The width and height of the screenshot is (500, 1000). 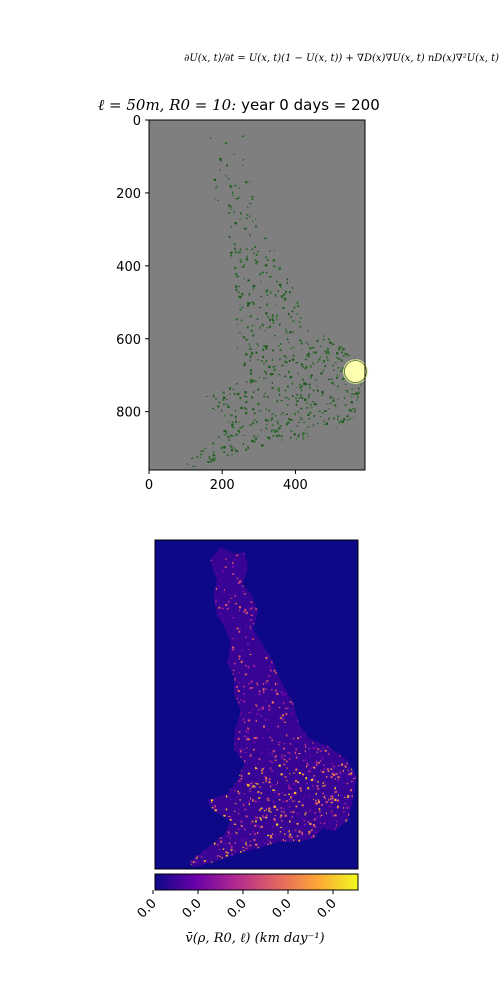 What do you see at coordinates (132, 267) in the screenshot?
I see `y-axis: 0 200 400 600 800` at bounding box center [132, 267].